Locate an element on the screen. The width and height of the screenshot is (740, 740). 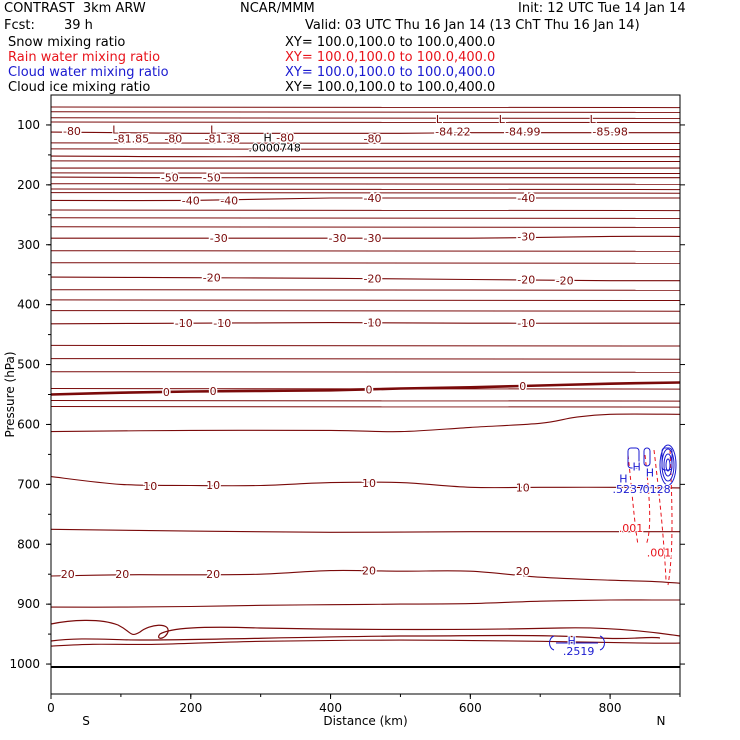
cloud-water-contours is located at coordinates (613, 547).